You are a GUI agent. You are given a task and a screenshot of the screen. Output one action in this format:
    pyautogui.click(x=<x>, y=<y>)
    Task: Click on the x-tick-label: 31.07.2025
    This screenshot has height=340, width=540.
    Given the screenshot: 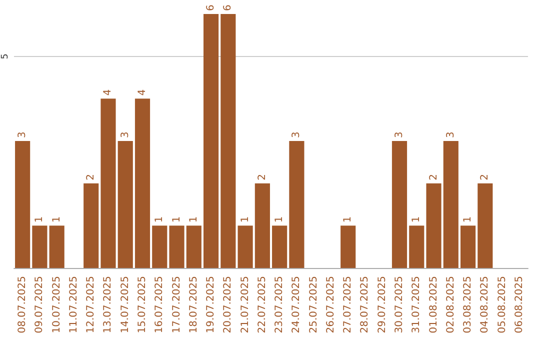 What is the action you would take?
    pyautogui.click(x=416, y=305)
    